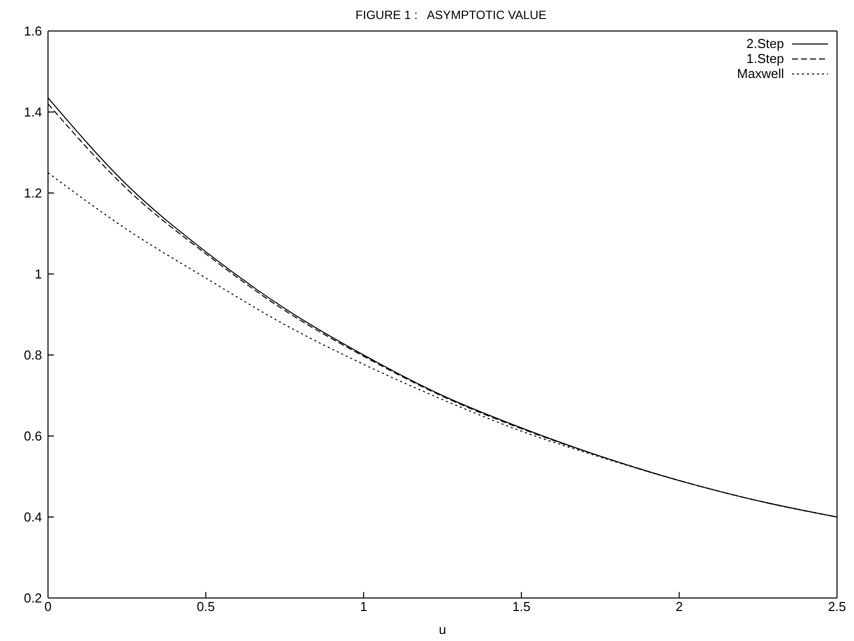  I want to click on y-tick-label: 0.8, so click(33, 355).